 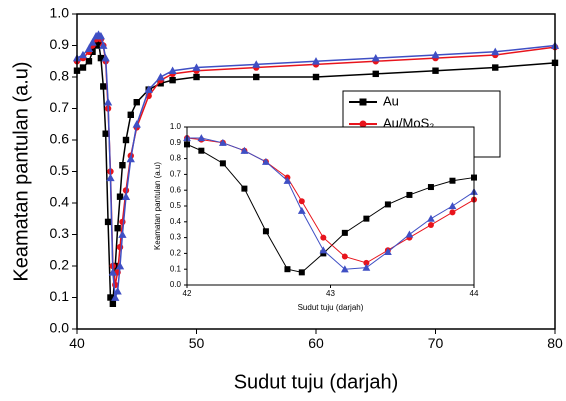 I want to click on x-tick-label: 50, so click(x=197, y=343).